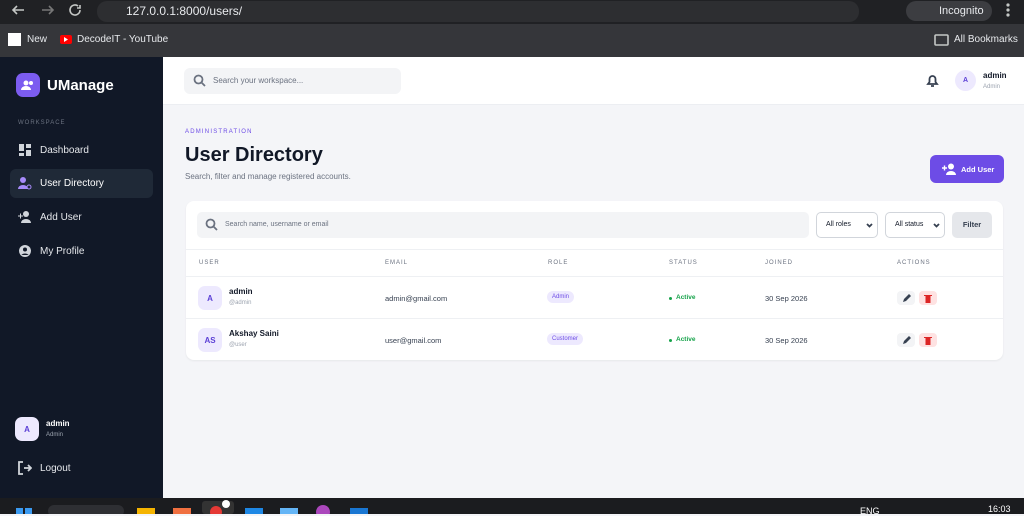 The height and width of the screenshot is (516, 1024). Describe the element at coordinates (683, 263) in the screenshot. I see `column-header: STATUS` at that location.